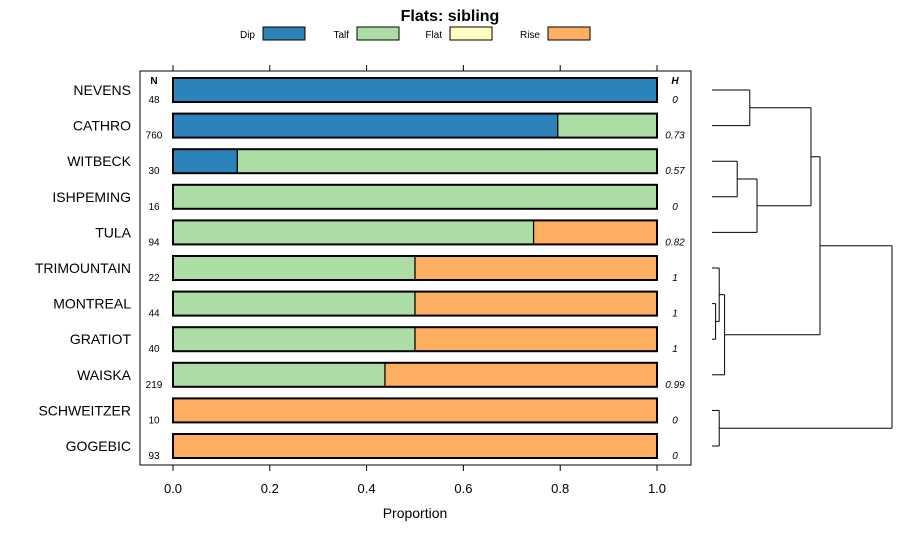 The width and height of the screenshot is (900, 540). What do you see at coordinates (294, 304) in the screenshot?
I see `bar-montreal-talf` at bounding box center [294, 304].